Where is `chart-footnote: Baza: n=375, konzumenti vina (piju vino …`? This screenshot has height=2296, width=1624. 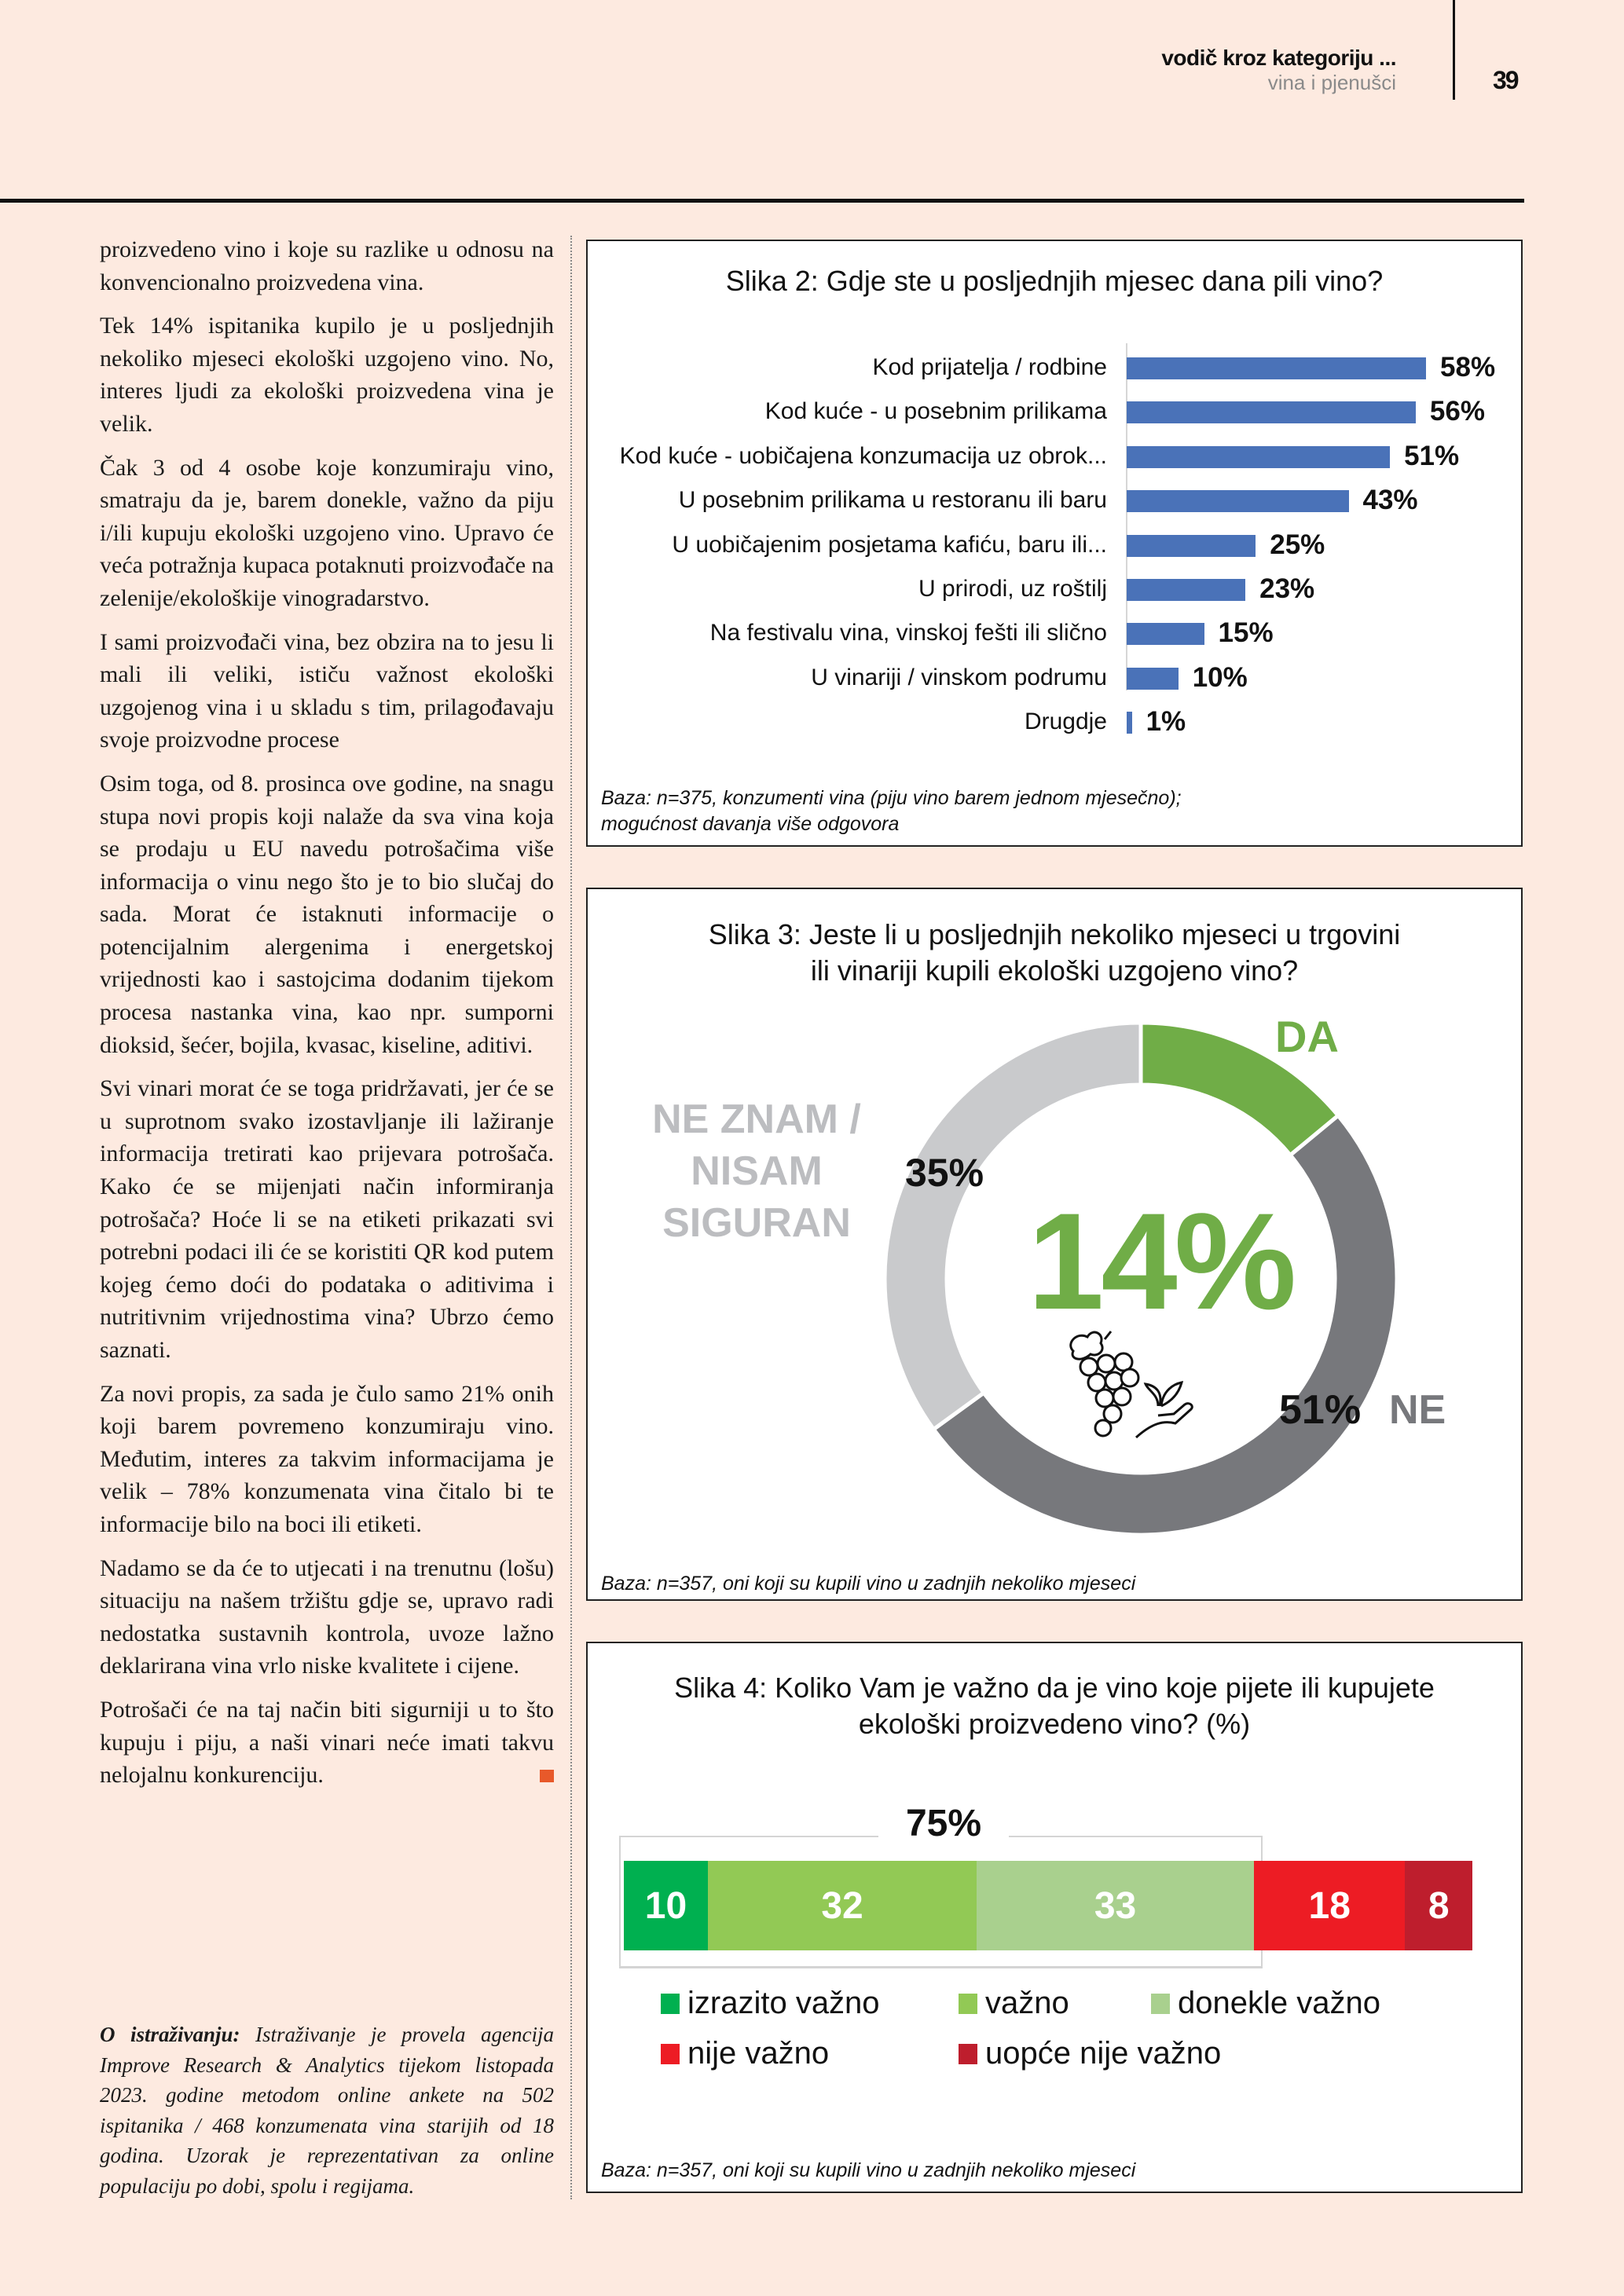 chart-footnote: Baza: n=375, konzumenti vina (piju vino … is located at coordinates (892, 798).